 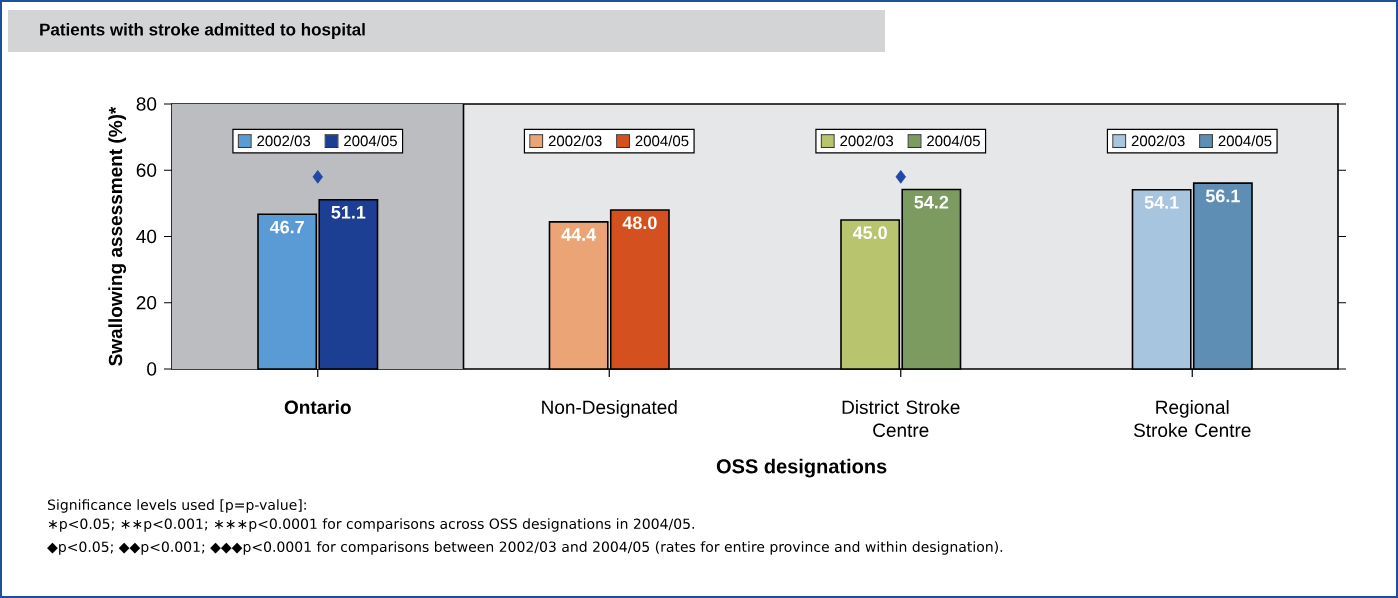 I want to click on data-label: 46.7, so click(x=286, y=227).